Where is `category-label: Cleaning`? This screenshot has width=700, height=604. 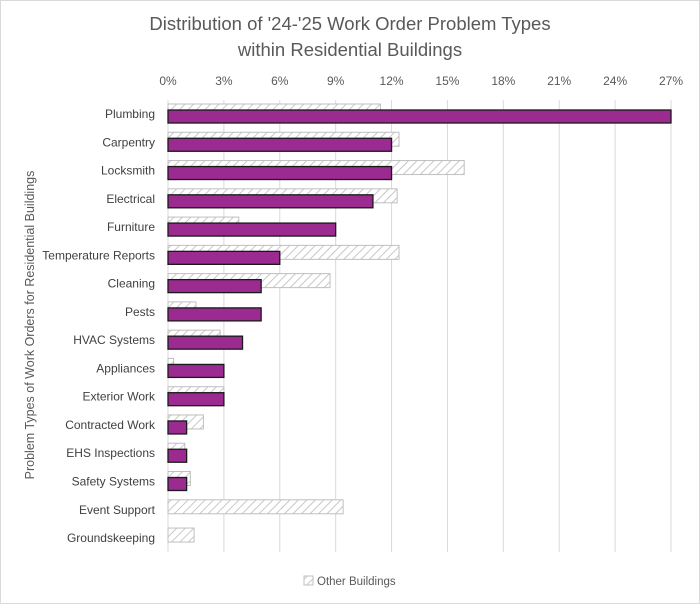 category-label: Cleaning is located at coordinates (131, 284).